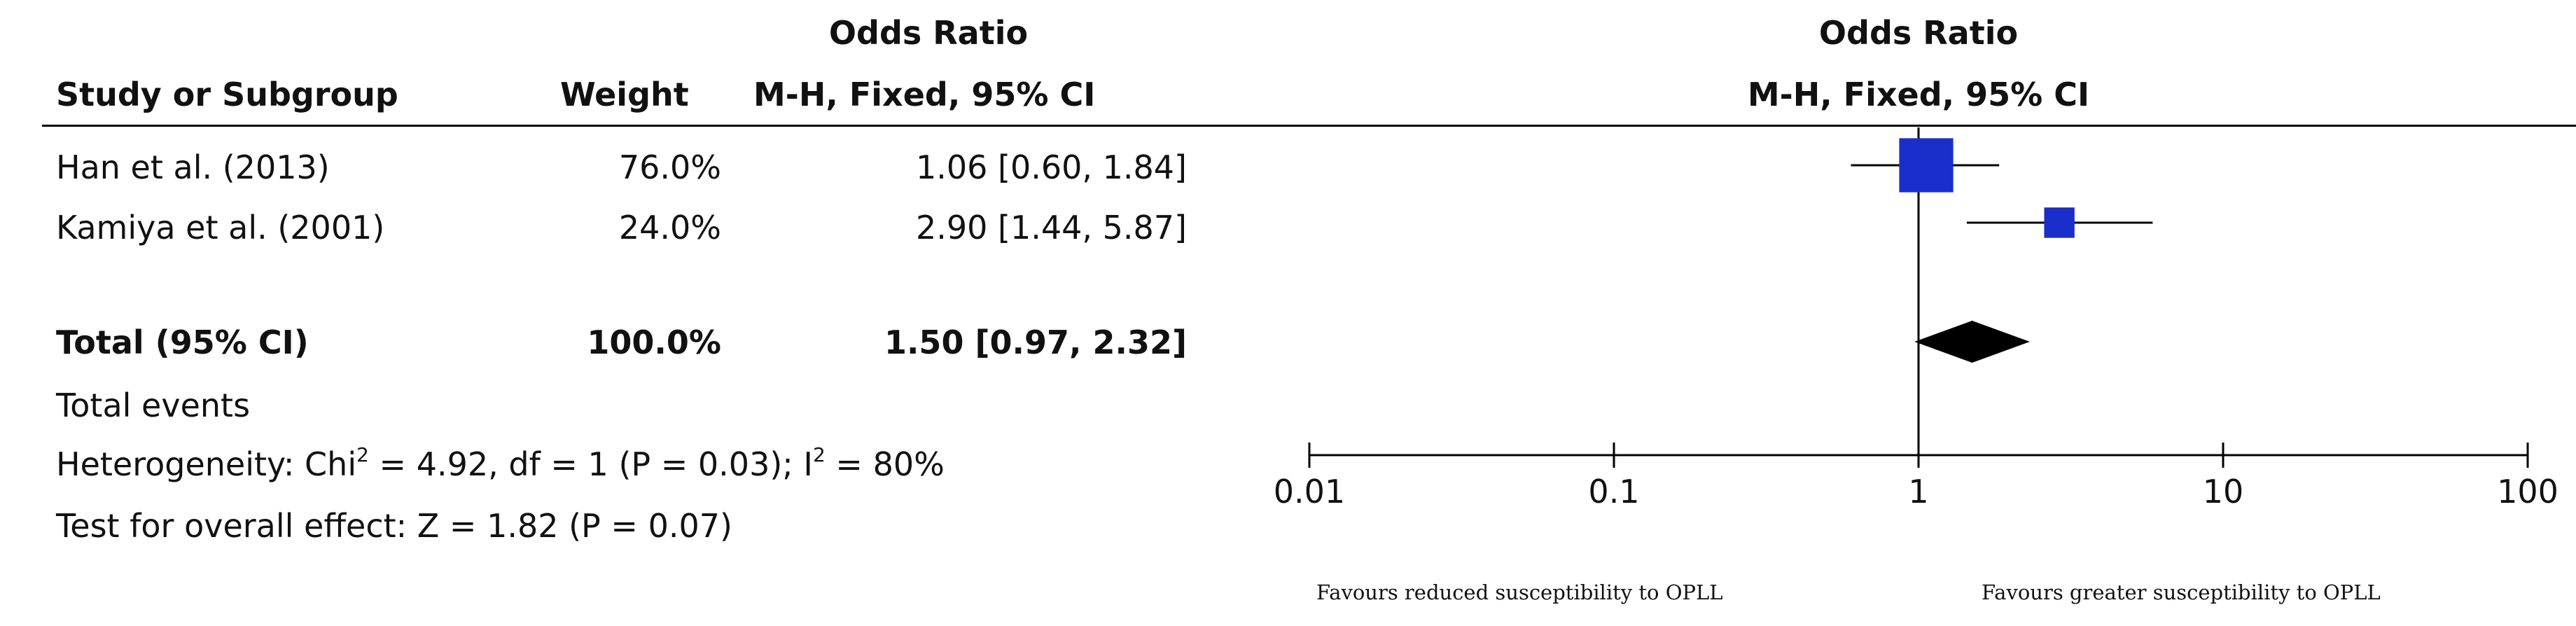  Describe the element at coordinates (220, 227) in the screenshot. I see `study-name: Kamiya et al. (2001)` at that location.